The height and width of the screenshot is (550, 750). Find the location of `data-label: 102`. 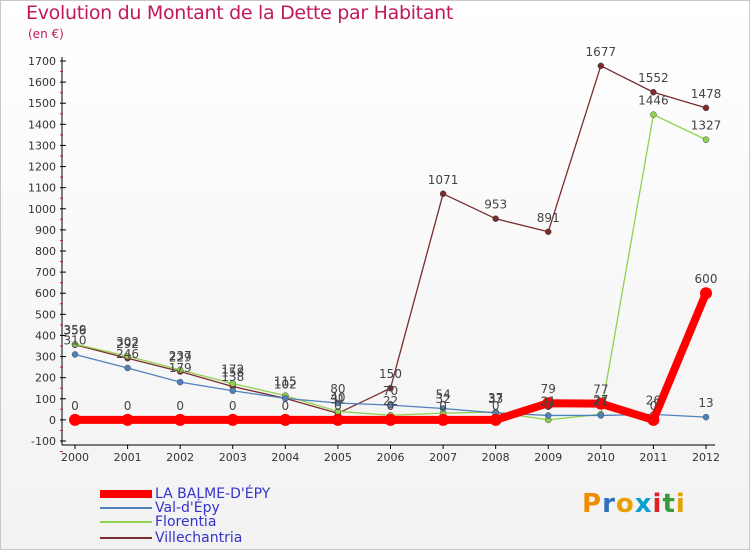

data-label: 102 is located at coordinates (285, 384).